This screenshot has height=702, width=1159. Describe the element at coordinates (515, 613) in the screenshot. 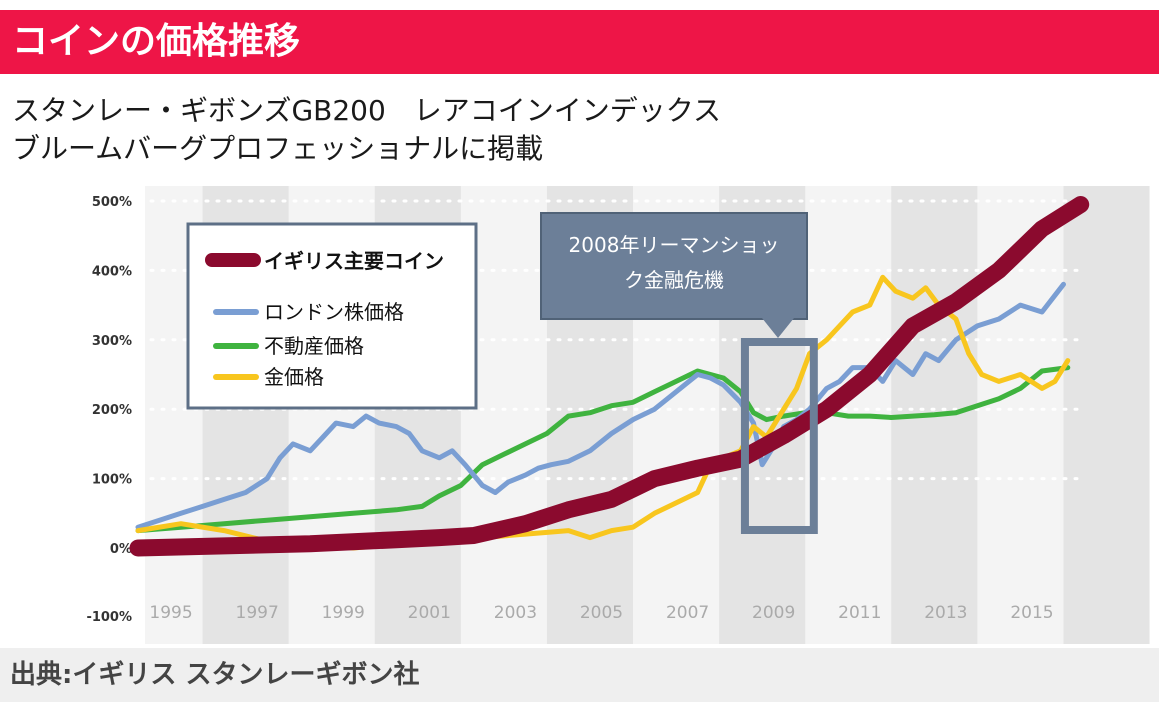

I see `x-tick-label: 2003` at that location.